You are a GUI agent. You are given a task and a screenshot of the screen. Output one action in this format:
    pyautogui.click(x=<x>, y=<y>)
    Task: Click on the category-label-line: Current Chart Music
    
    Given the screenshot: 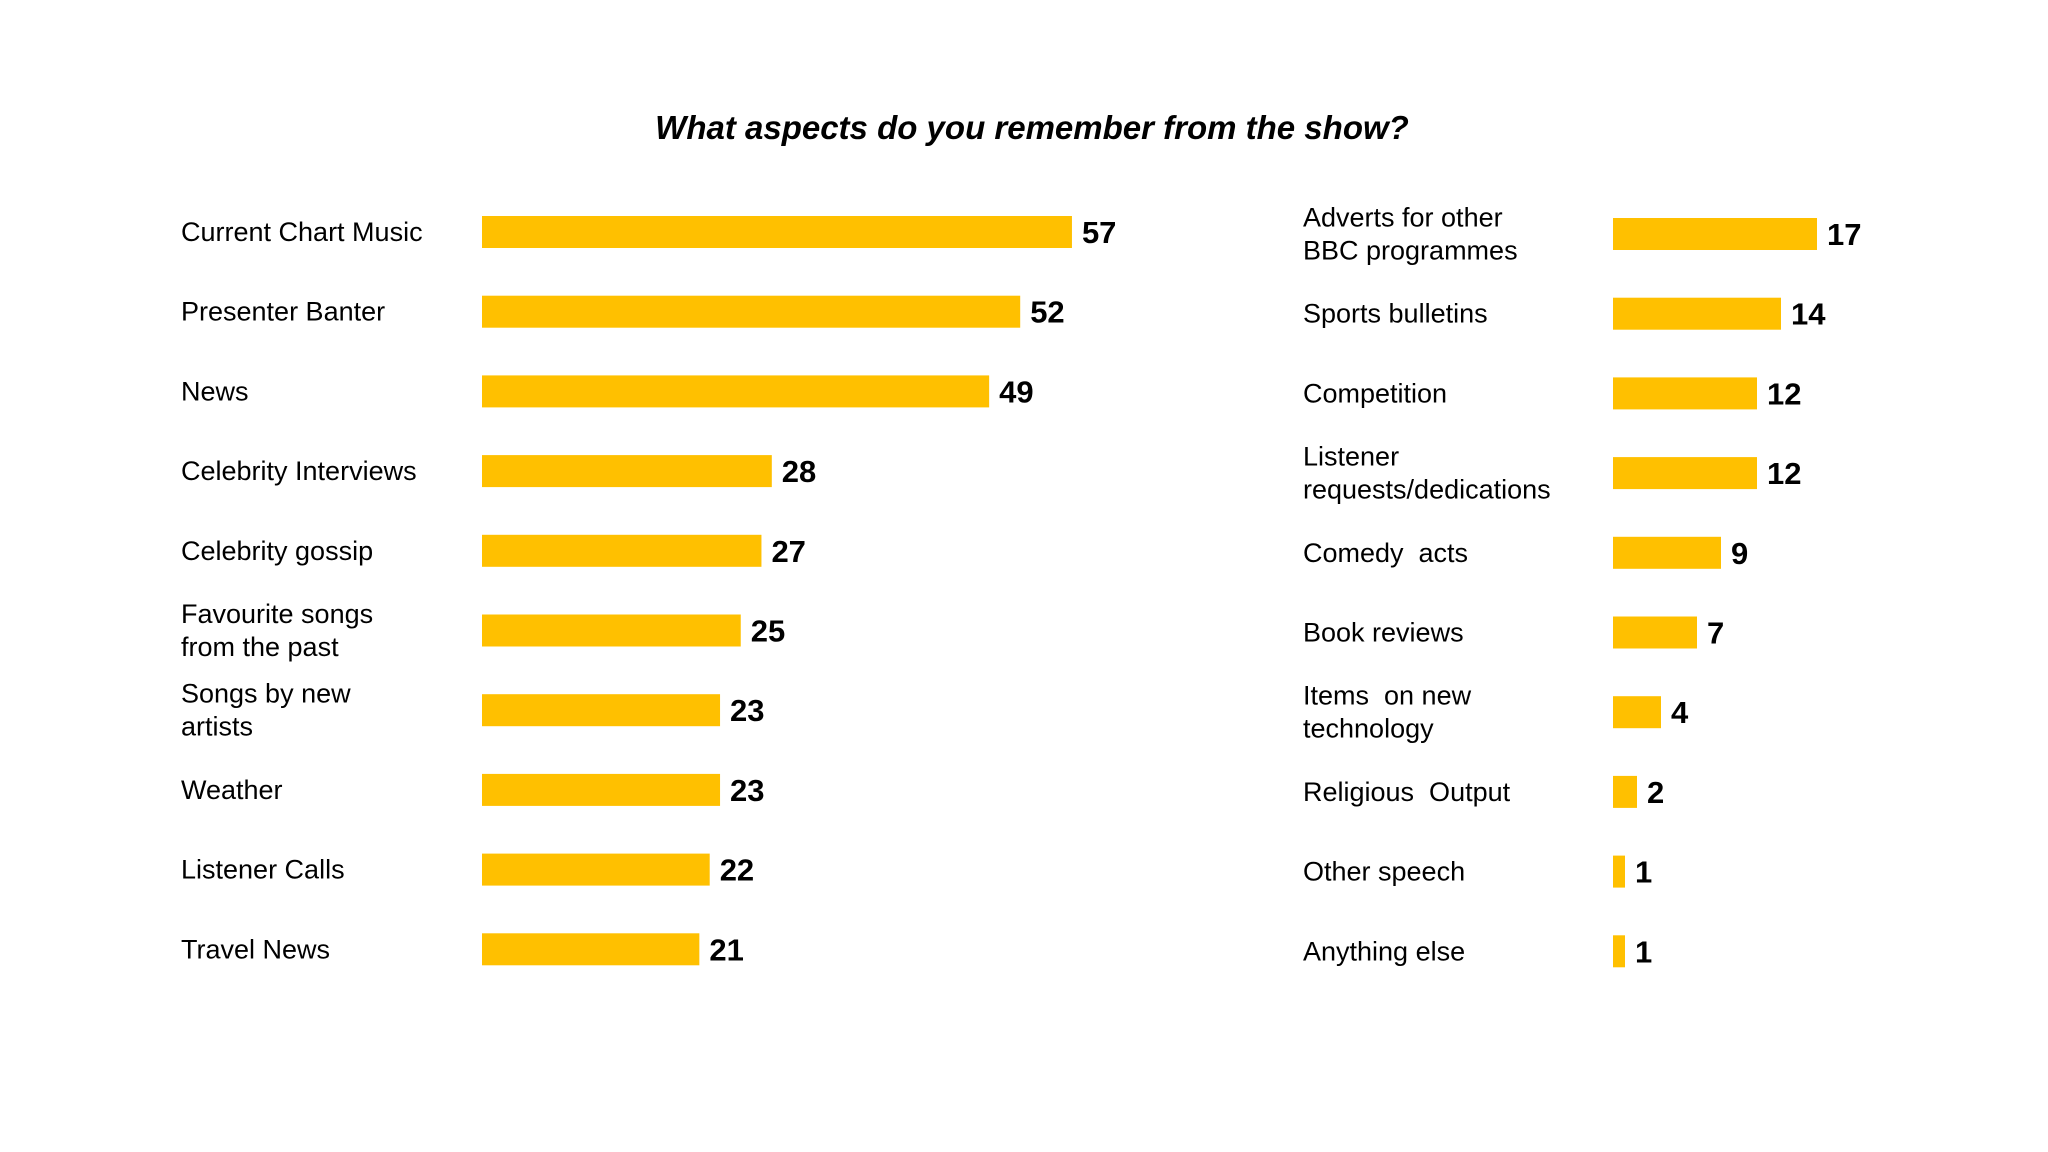 What is the action you would take?
    pyautogui.click(x=302, y=232)
    